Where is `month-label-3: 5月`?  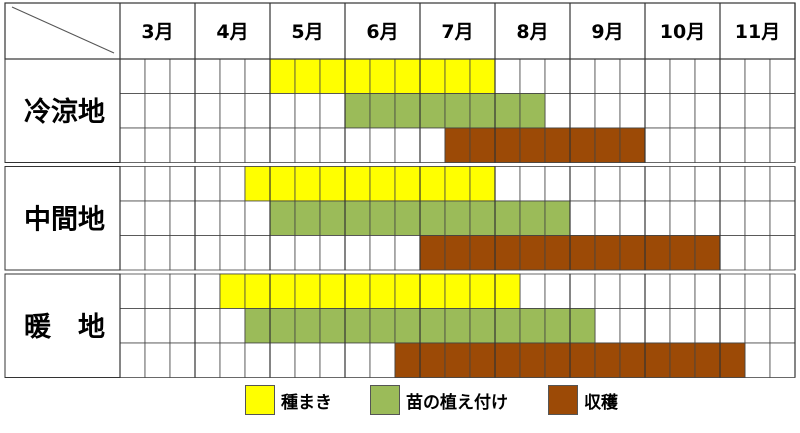 month-label-3: 5月 is located at coordinates (307, 32).